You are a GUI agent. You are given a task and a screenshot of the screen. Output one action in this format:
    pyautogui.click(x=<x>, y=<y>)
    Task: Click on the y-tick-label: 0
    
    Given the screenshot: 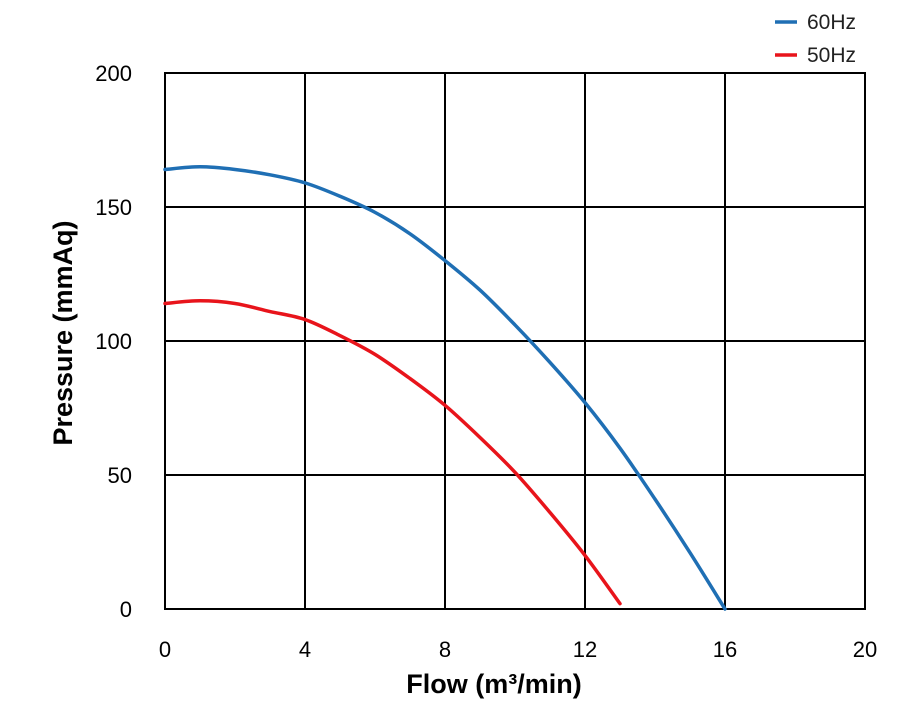 What is the action you would take?
    pyautogui.click(x=126, y=609)
    